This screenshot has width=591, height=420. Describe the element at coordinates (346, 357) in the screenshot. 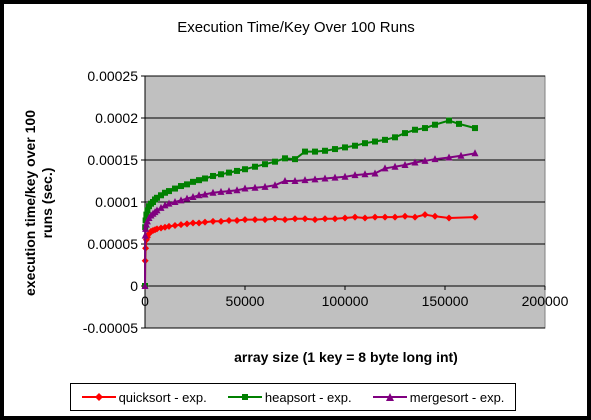

I see `x-axis-label: array size (1 key = 8 byte long int)` at that location.